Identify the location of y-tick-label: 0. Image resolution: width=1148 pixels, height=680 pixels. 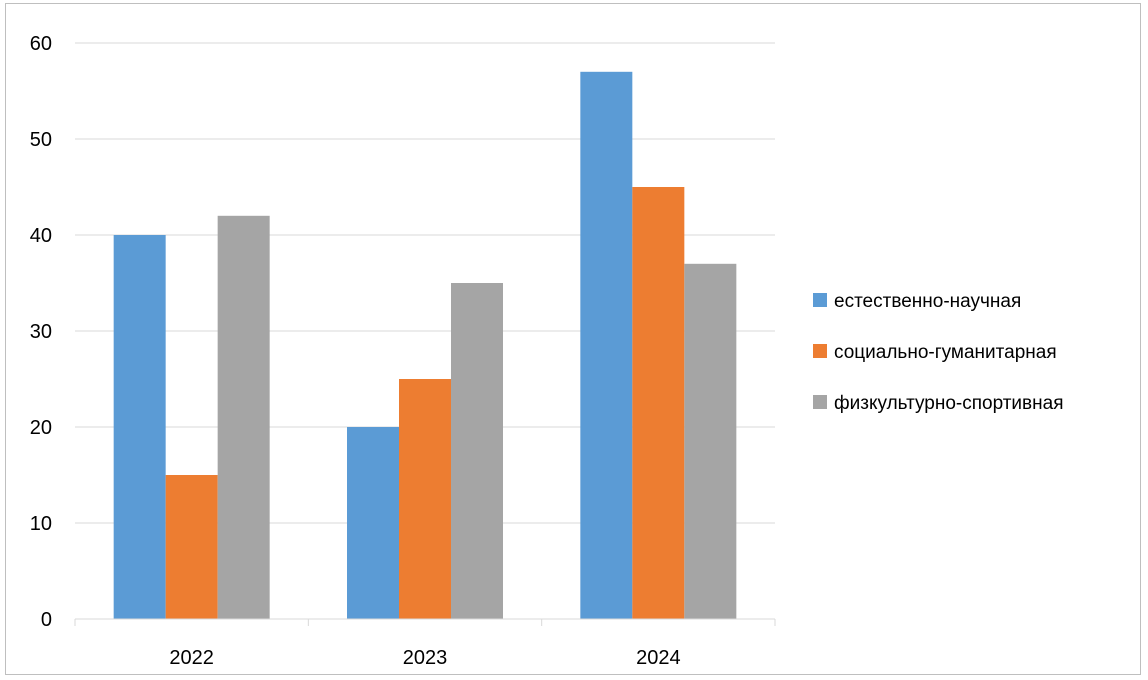
(46, 620).